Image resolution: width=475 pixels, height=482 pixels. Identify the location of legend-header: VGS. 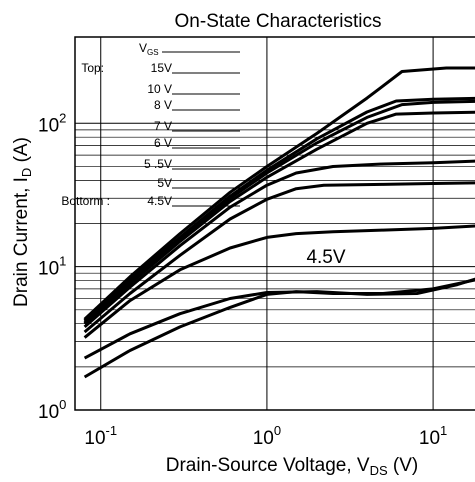
(149, 49).